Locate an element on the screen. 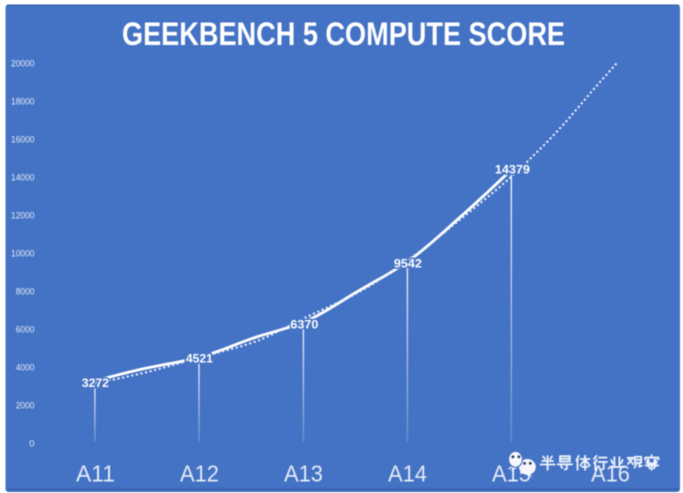 This screenshot has width=683, height=493. svg-text: 0 is located at coordinates (31, 444).